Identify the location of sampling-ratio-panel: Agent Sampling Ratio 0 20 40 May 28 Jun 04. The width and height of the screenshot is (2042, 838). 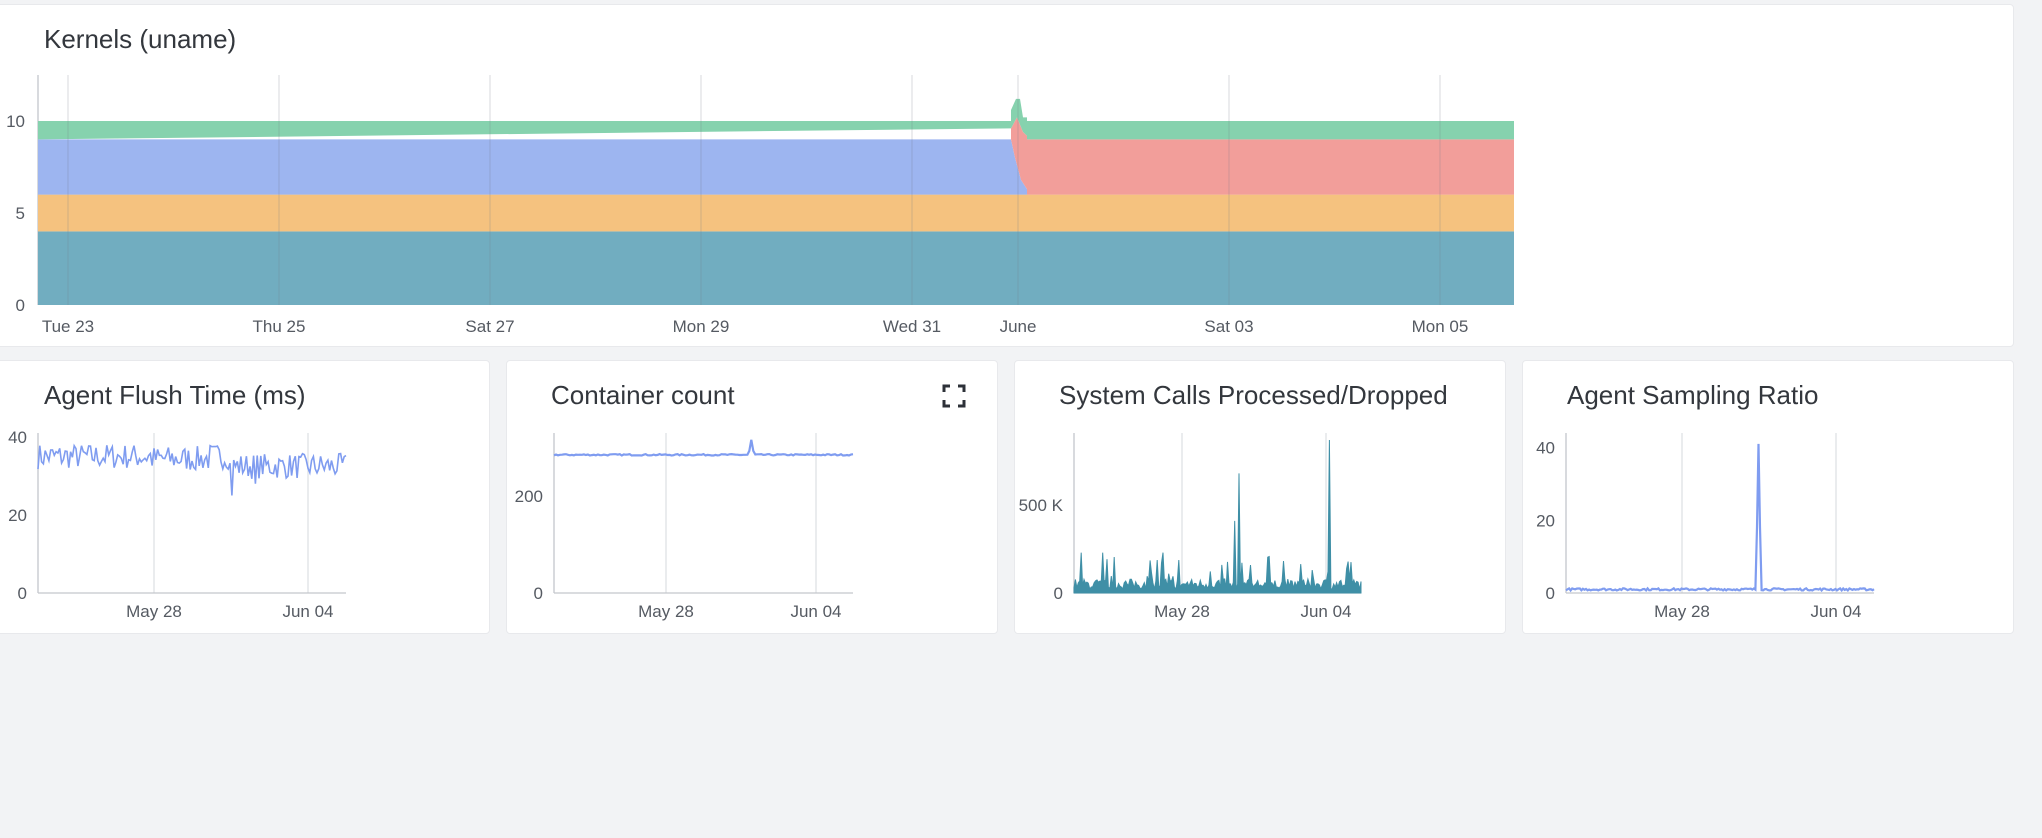
(1768, 497).